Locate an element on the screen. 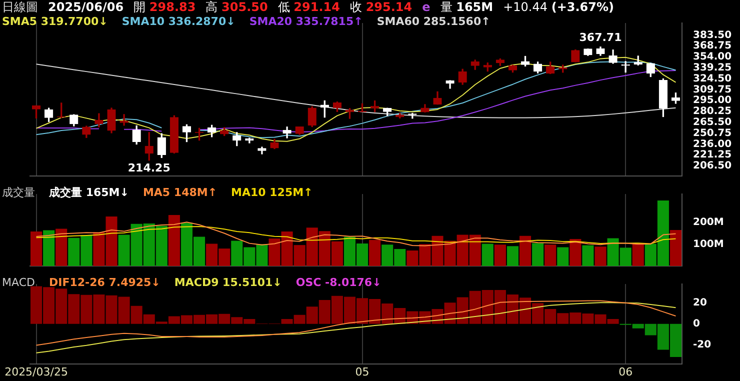 The height and width of the screenshot is (381, 740). y-tick-label: 100M is located at coordinates (708, 244).